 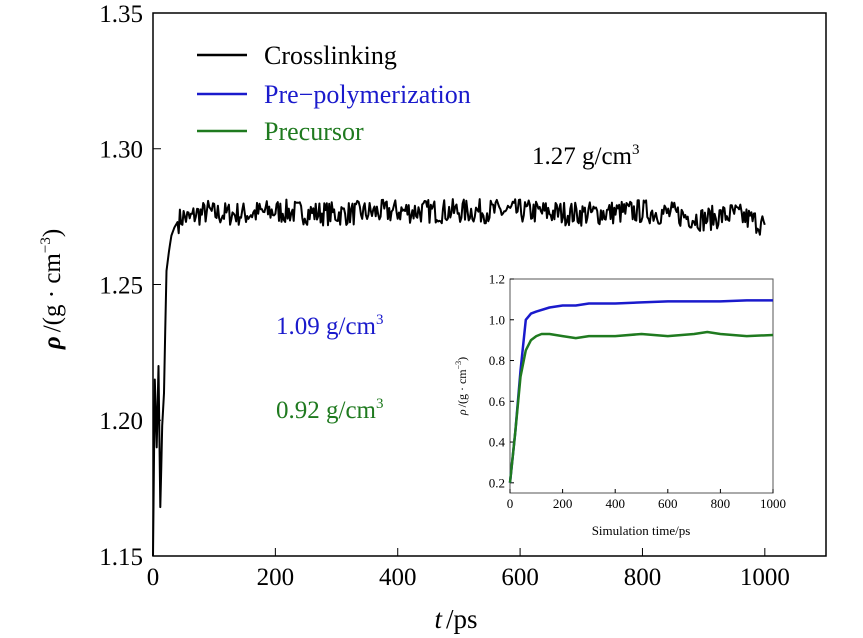 What do you see at coordinates (121, 285) in the screenshot?
I see `main-y-tick-label: 1.25` at bounding box center [121, 285].